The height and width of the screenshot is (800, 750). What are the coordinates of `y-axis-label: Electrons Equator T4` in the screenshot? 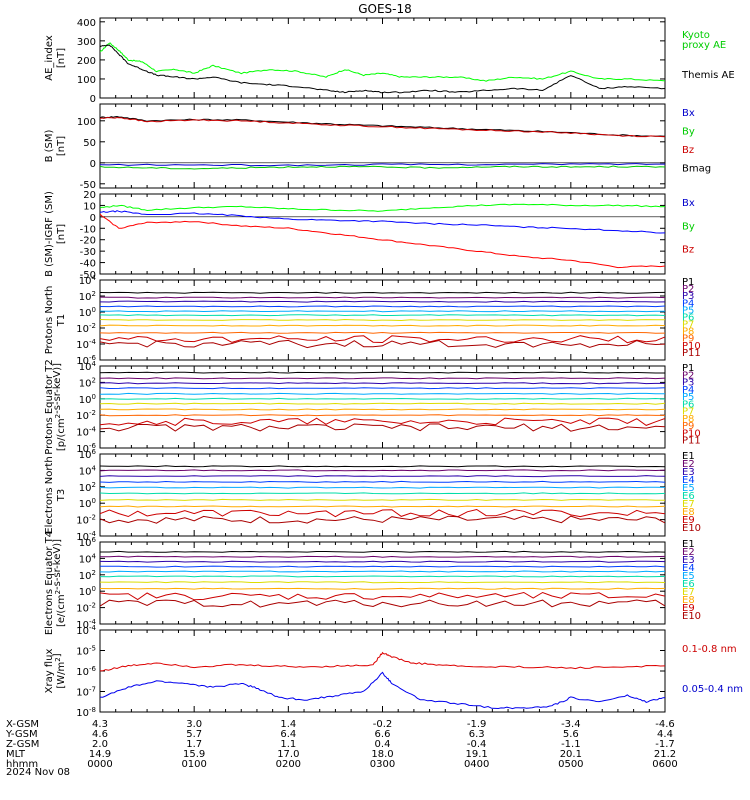 It's located at (49, 583).